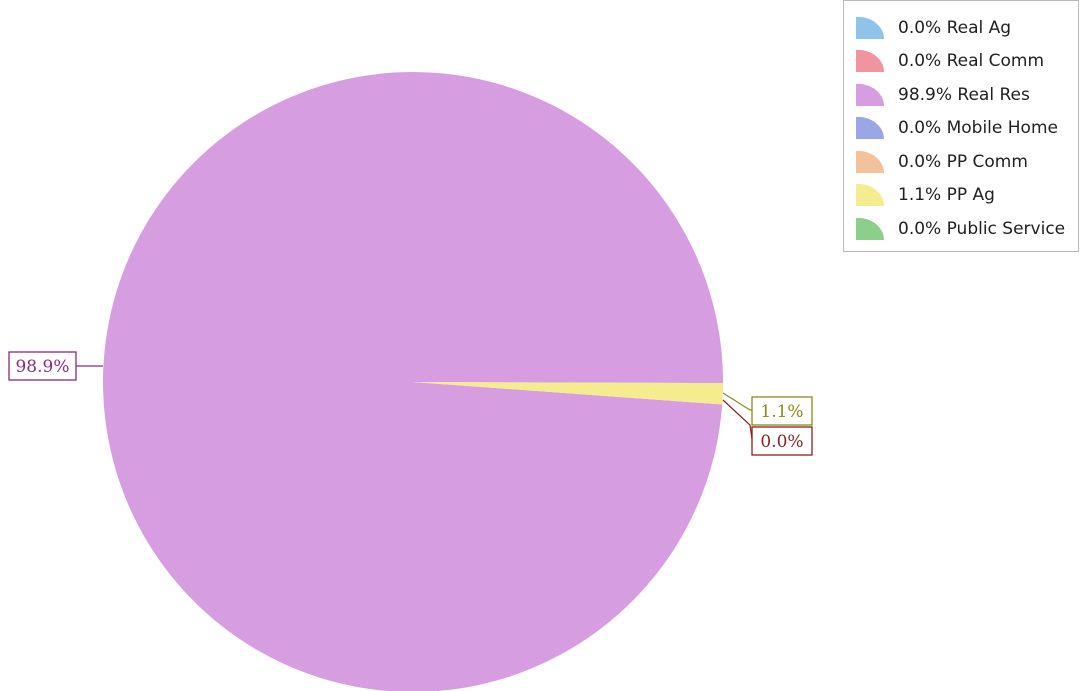  I want to click on data-label-real-res: 98.9%, so click(55, 366).